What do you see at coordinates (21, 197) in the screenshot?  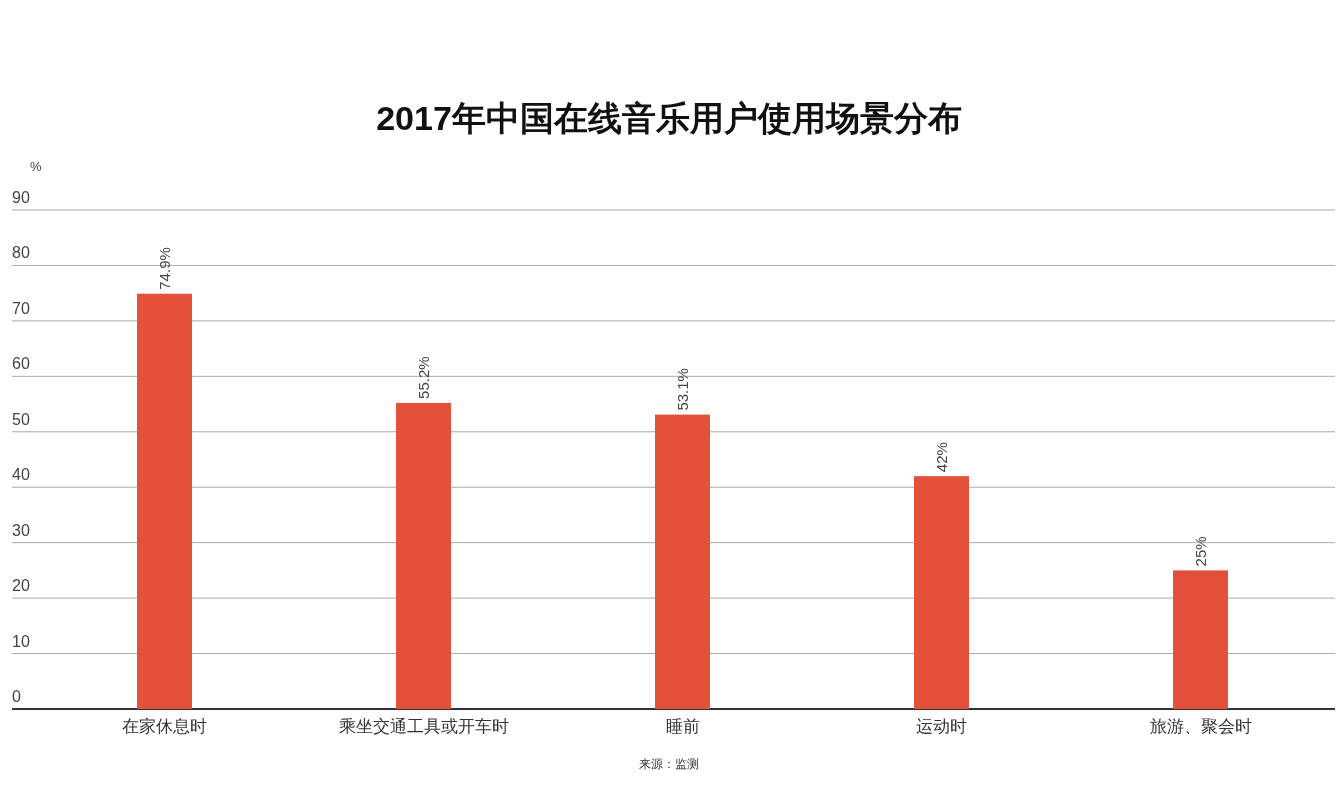 I see `y-tick-label: 90` at bounding box center [21, 197].